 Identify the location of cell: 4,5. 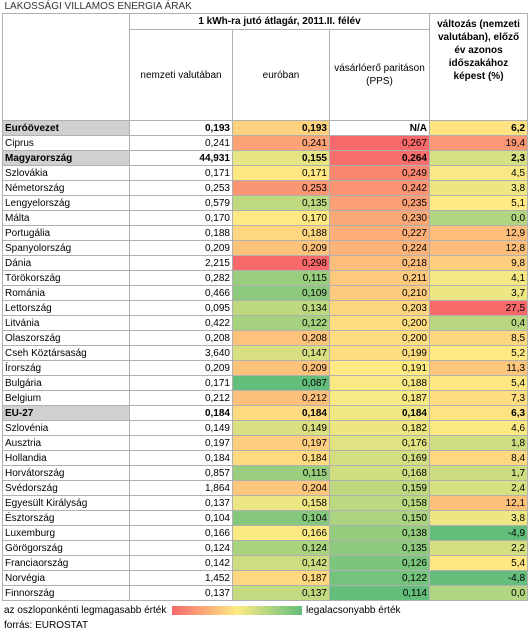
(478, 173).